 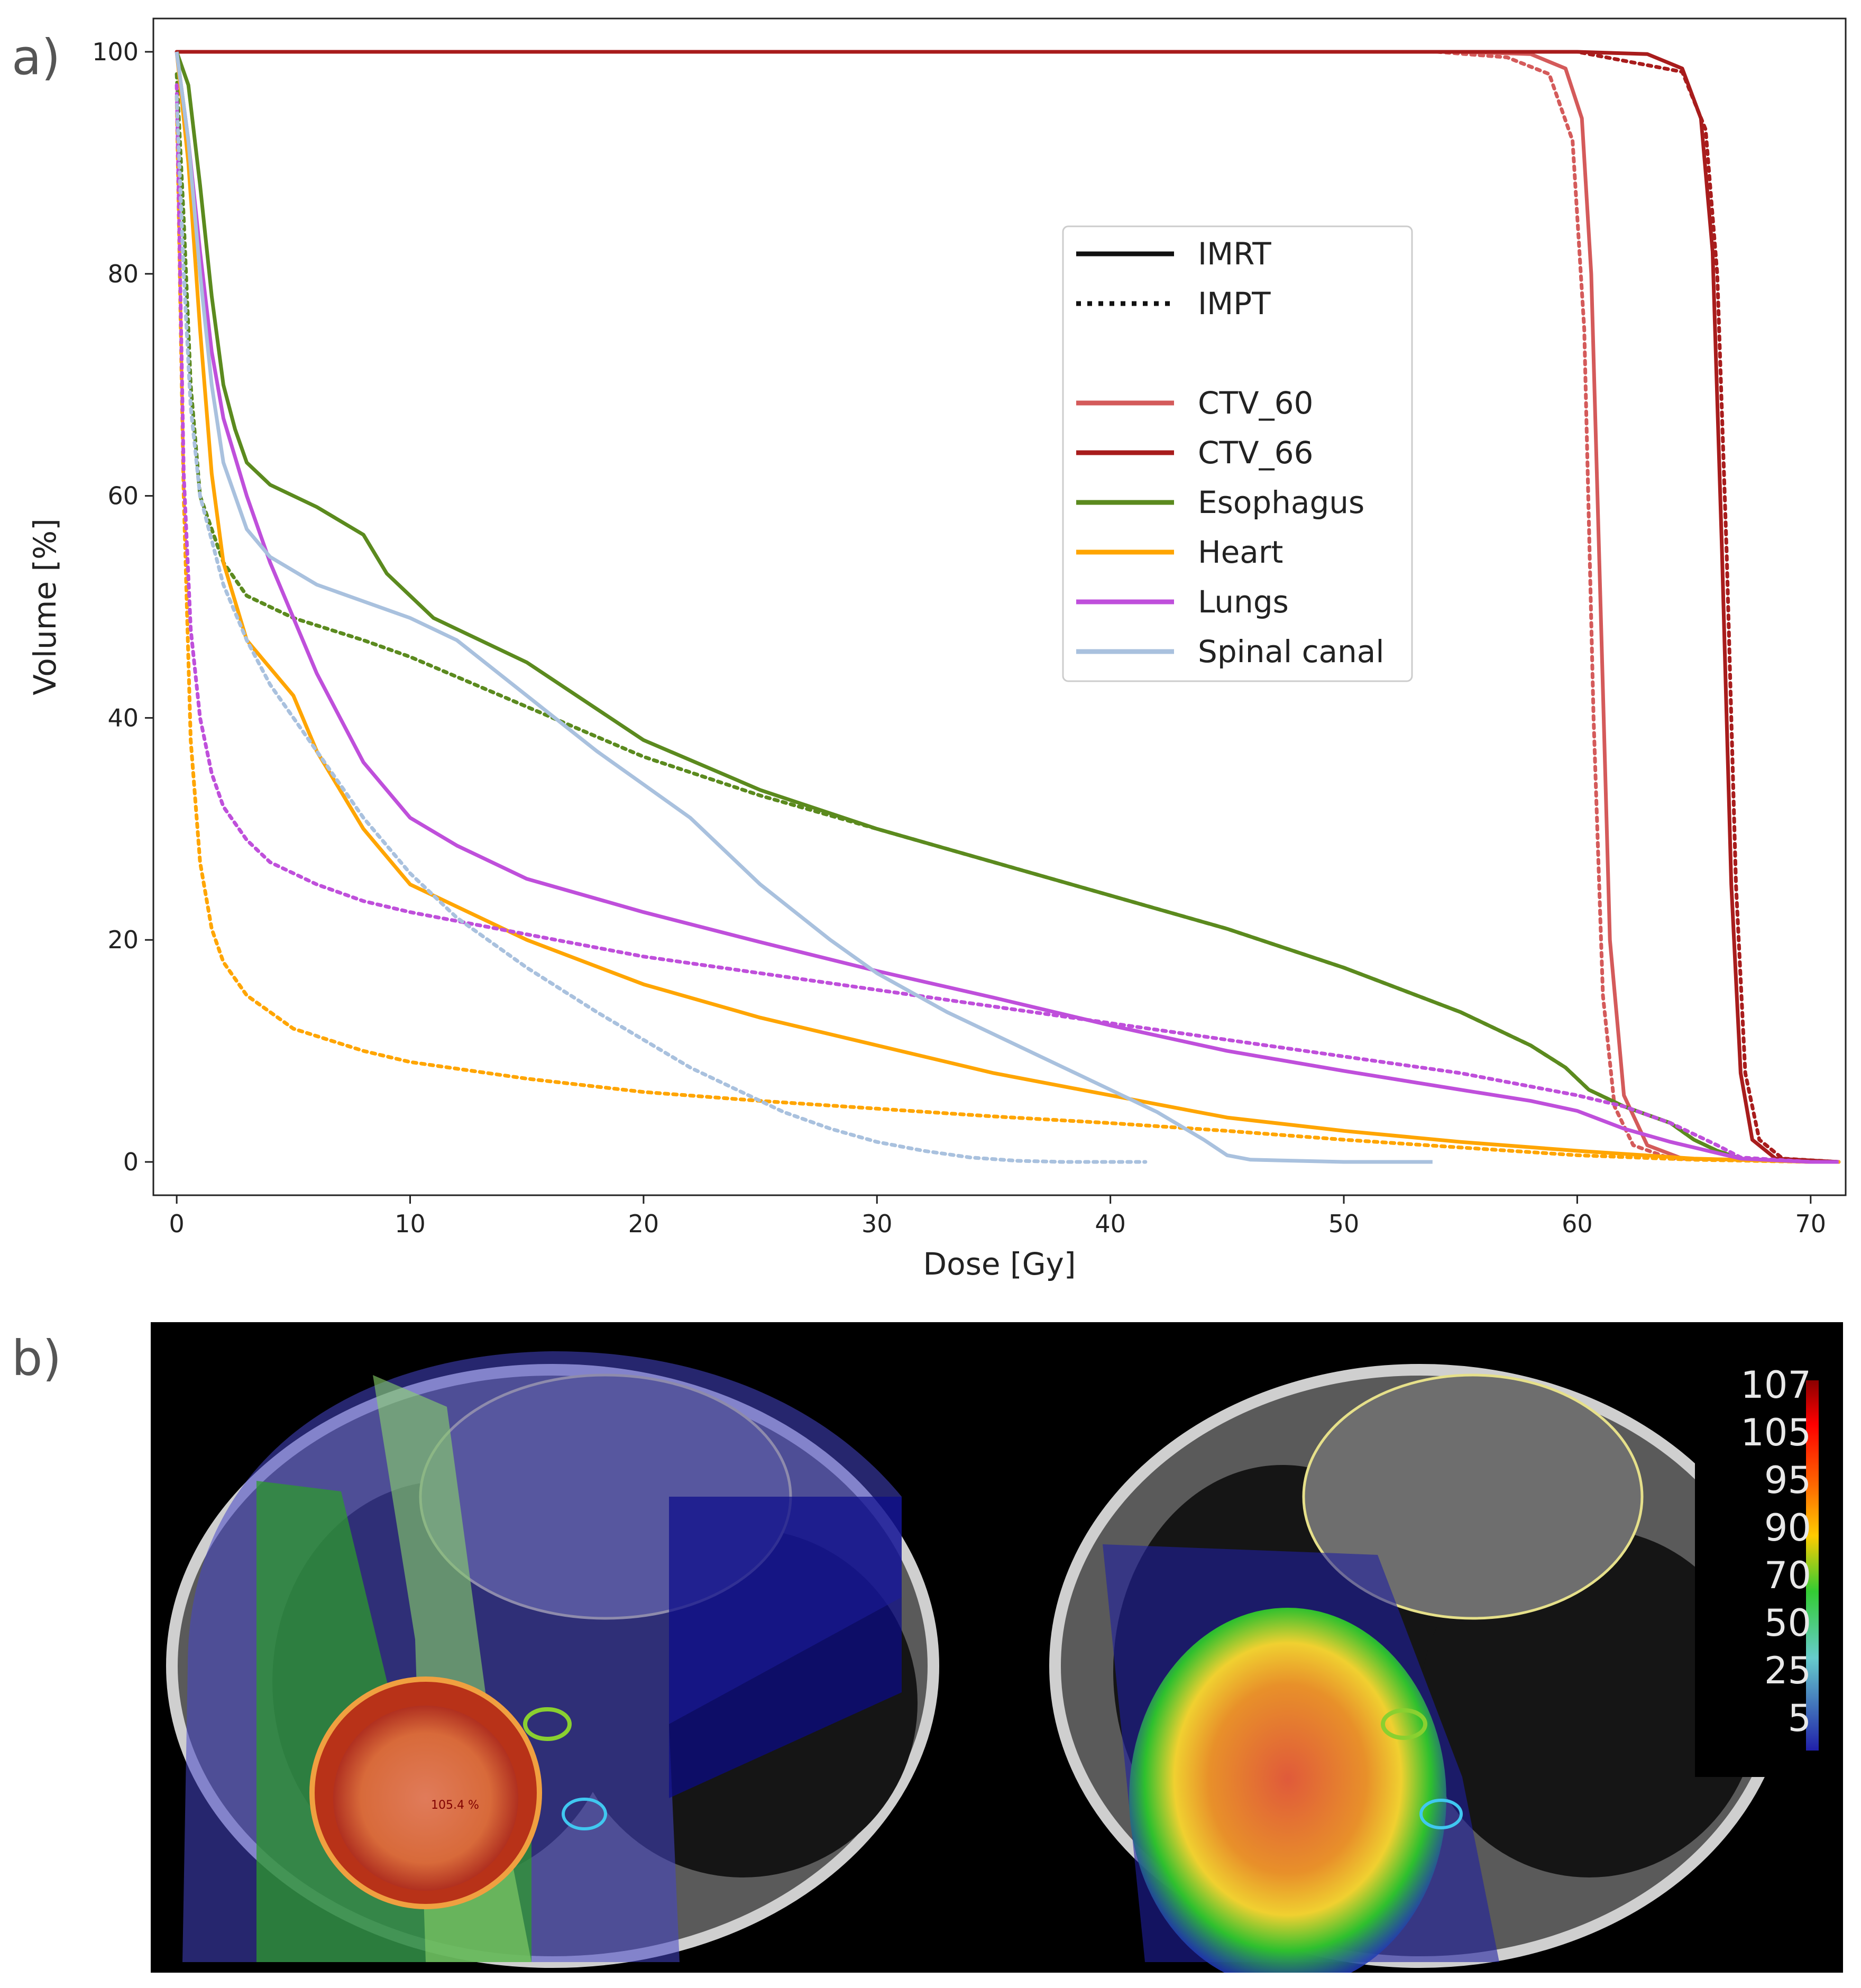 What do you see at coordinates (1404, 1724) in the screenshot?
I see `esophagus-right` at bounding box center [1404, 1724].